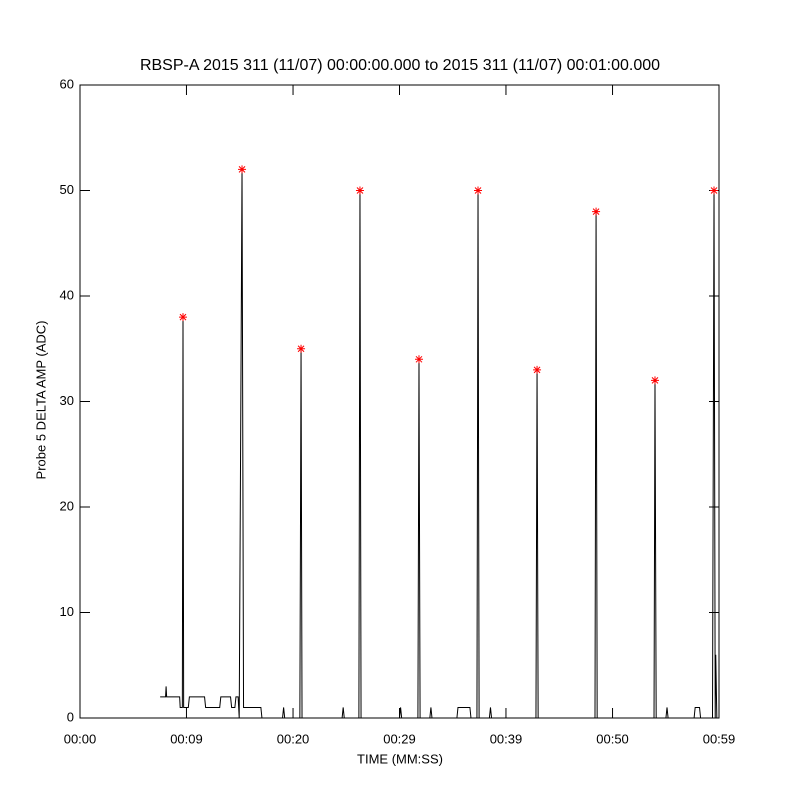 The image size is (800, 800). Describe the element at coordinates (400, 758) in the screenshot. I see `x-axis-label: TIME (MM:SS)` at that location.